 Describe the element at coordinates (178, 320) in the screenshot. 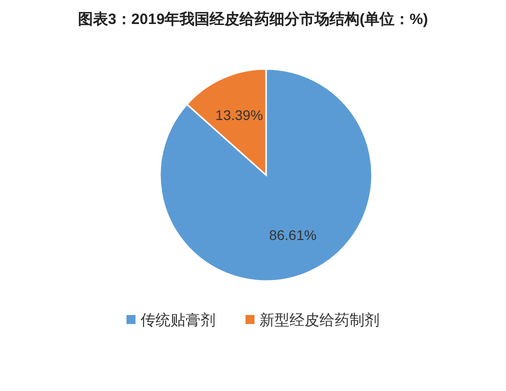

I see `legend-label: 传统贴膏剂` at that location.